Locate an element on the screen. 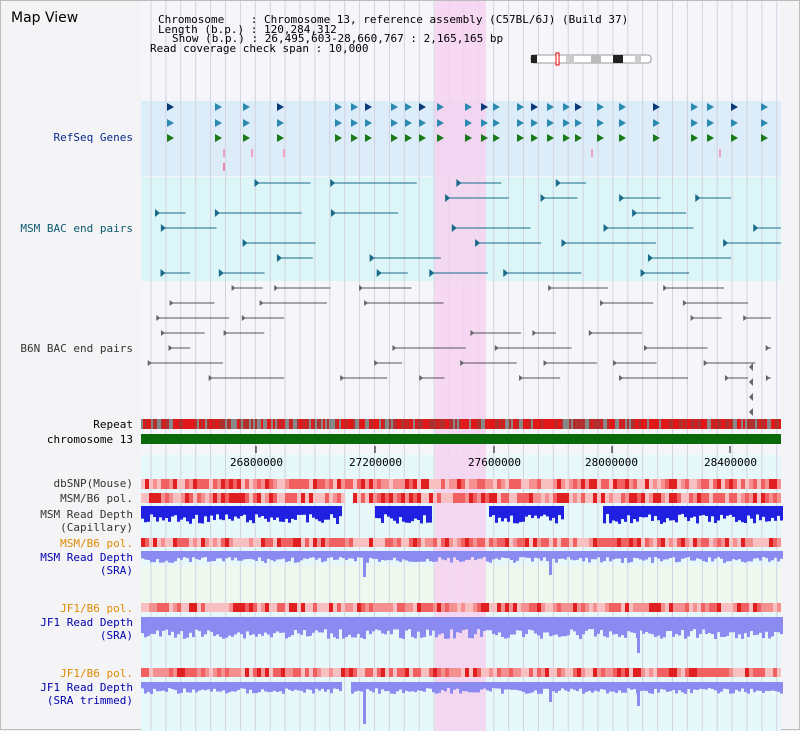 The height and width of the screenshot is (731, 800). chromosome-bar is located at coordinates (461, 439).